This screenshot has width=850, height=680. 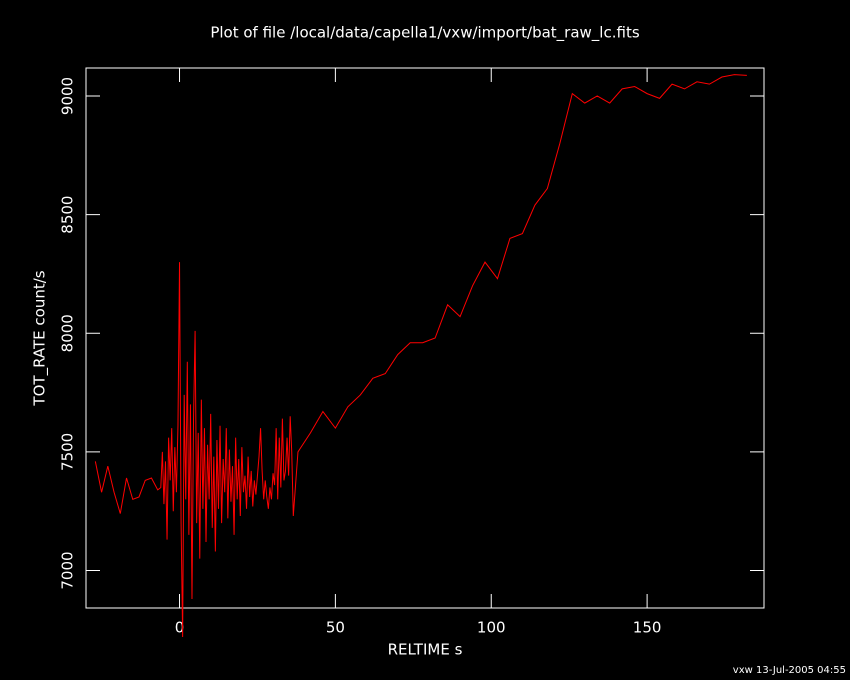 What do you see at coordinates (40, 338) in the screenshot?
I see `y-axis-label: TOT_RATE count/s` at bounding box center [40, 338].